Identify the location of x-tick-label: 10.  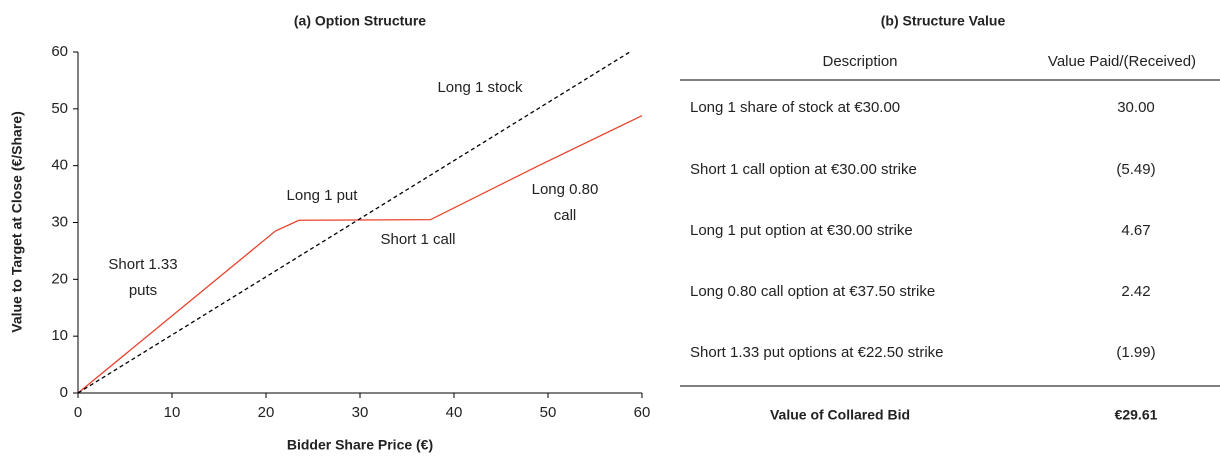
(172, 412).